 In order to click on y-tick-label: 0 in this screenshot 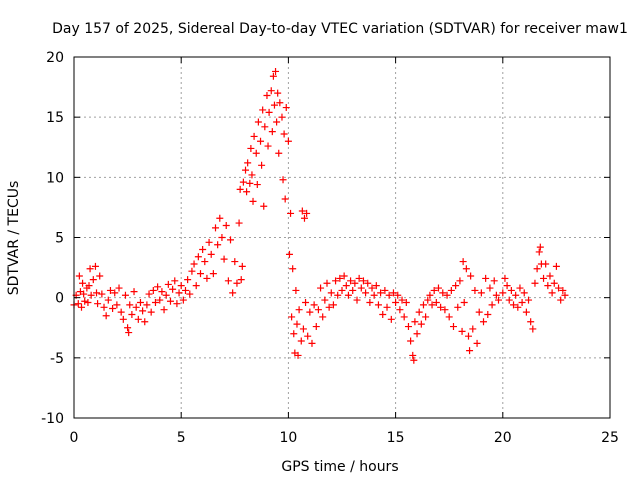, I will do `click(59, 299)`.